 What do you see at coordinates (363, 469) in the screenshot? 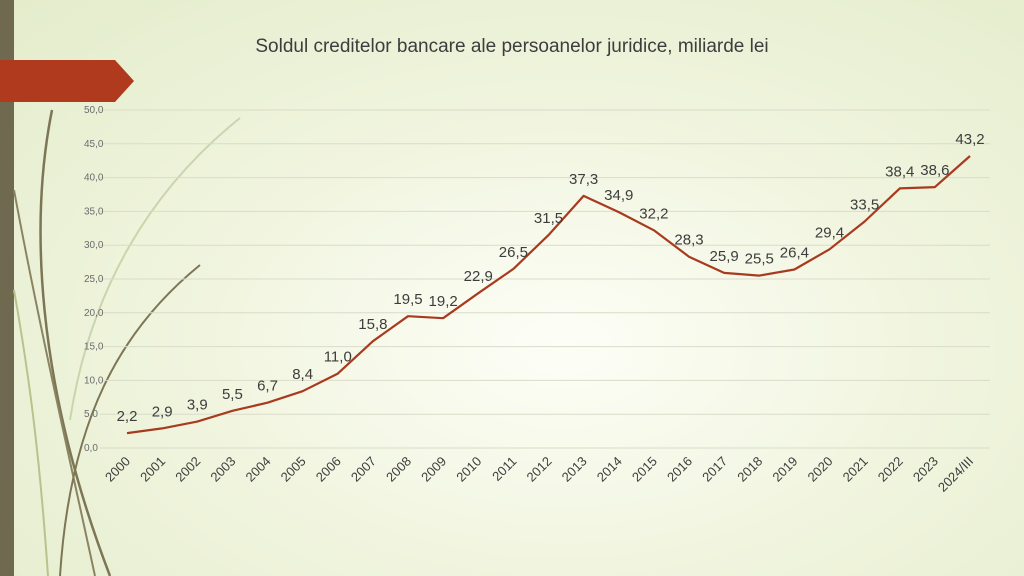
I see `x-tick-label: 2007` at bounding box center [363, 469].